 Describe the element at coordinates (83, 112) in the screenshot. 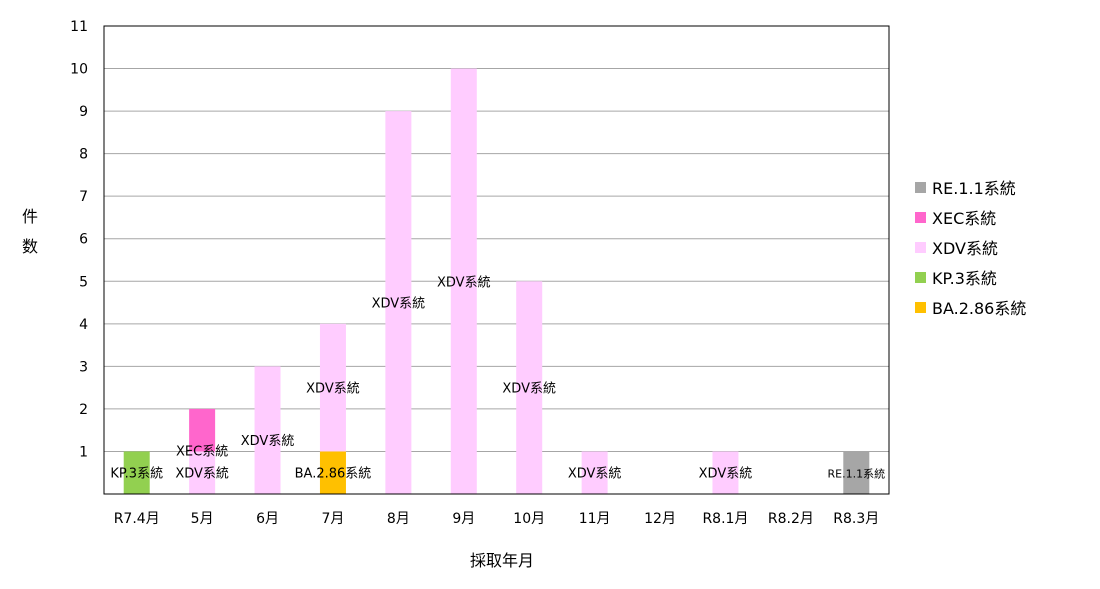

I see `y-tick-label: 9` at that location.